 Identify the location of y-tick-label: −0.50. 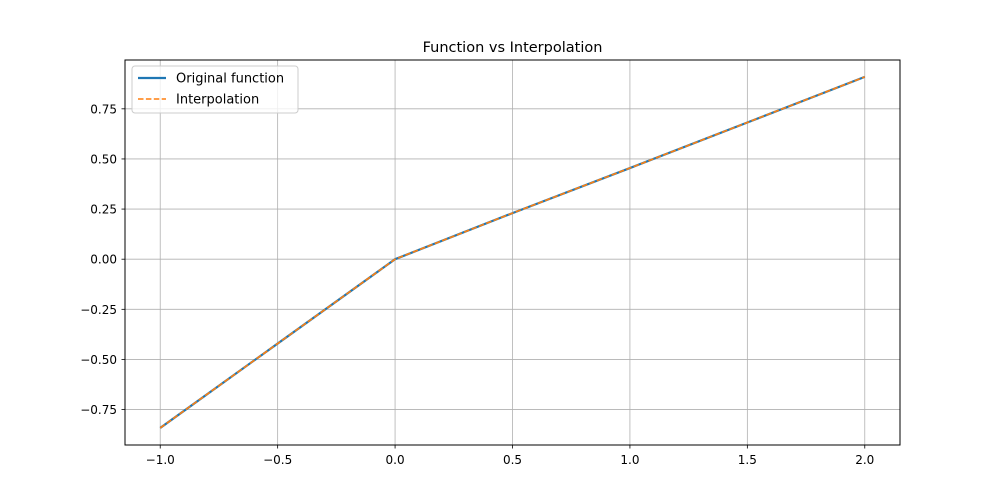
(98, 360).